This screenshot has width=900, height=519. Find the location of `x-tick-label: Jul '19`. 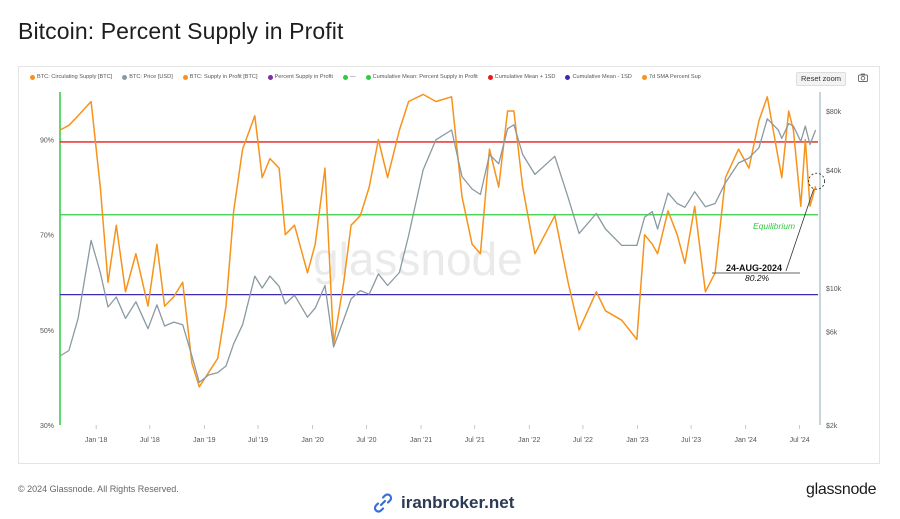

x-tick-label: Jul '19 is located at coordinates (258, 440).